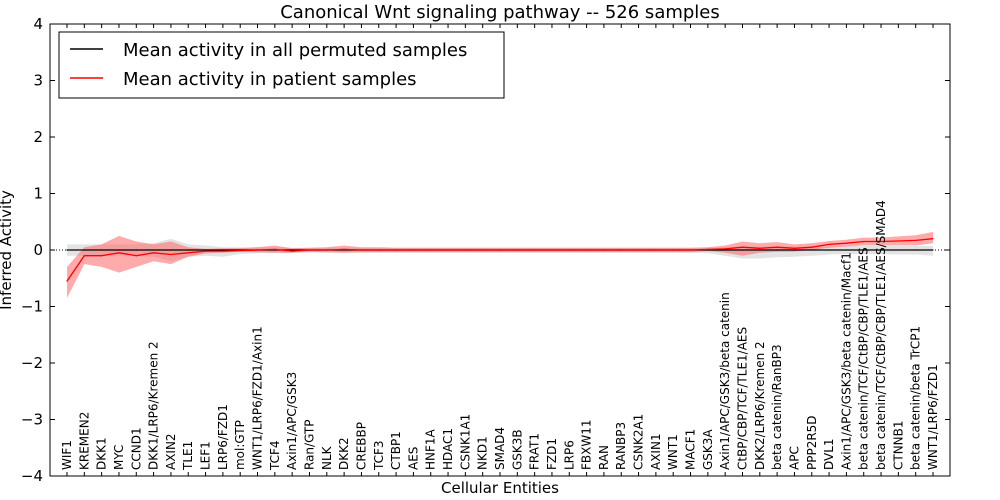  Describe the element at coordinates (483, 453) in the screenshot. I see `category-label: NKD1` at that location.